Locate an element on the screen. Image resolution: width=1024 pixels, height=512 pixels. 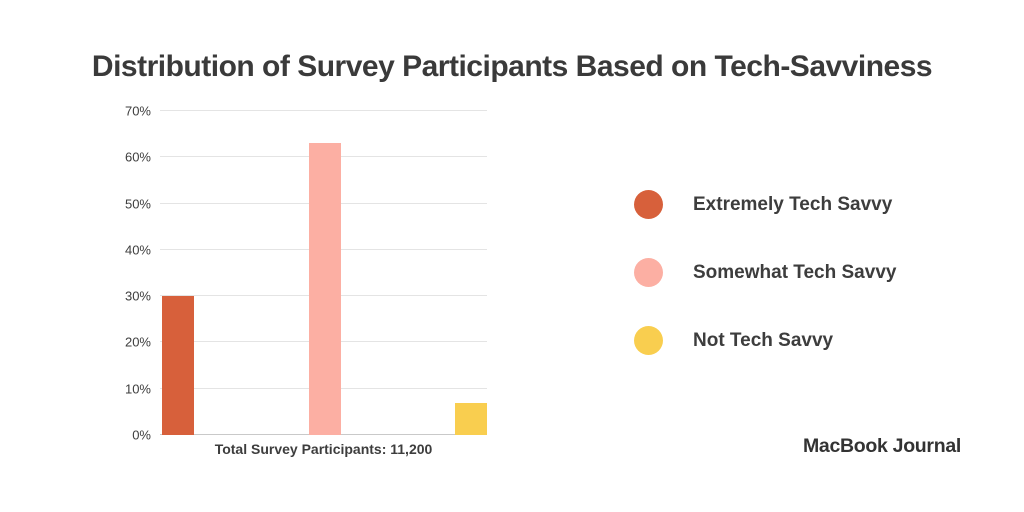
legend-item-extremely-tech-savvy: Extremely Tech Savvy is located at coordinates (765, 204).